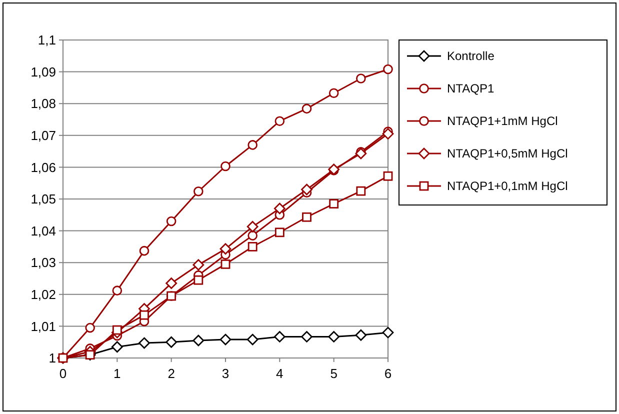 The height and width of the screenshot is (414, 619). Describe the element at coordinates (471, 56) in the screenshot. I see `legend-label: Kontrolle` at that location.